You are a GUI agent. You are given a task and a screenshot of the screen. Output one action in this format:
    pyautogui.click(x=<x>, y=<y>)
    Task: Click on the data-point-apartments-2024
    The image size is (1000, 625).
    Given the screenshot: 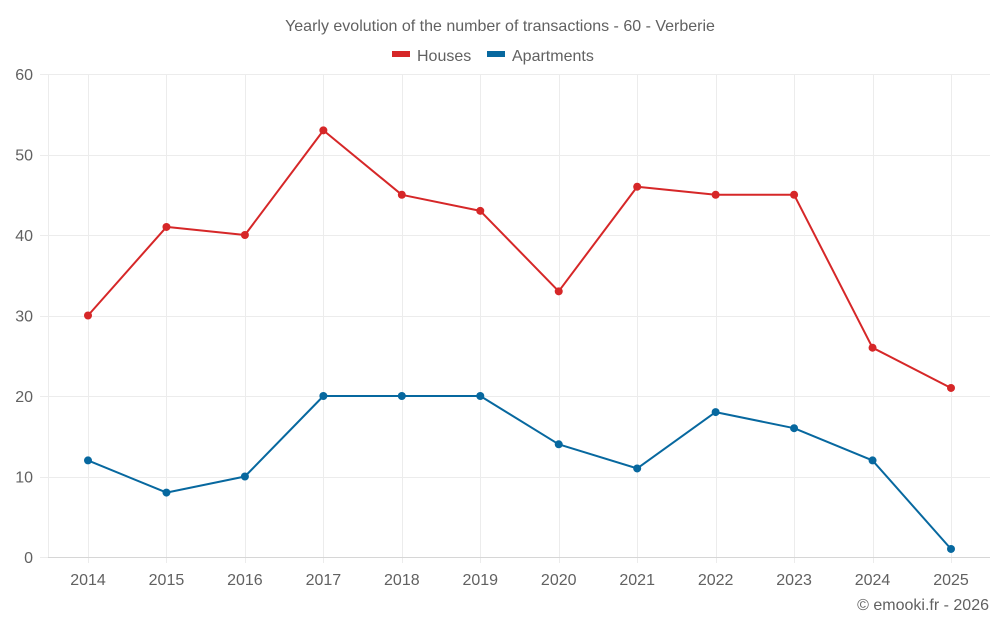 What is the action you would take?
    pyautogui.click(x=872, y=460)
    